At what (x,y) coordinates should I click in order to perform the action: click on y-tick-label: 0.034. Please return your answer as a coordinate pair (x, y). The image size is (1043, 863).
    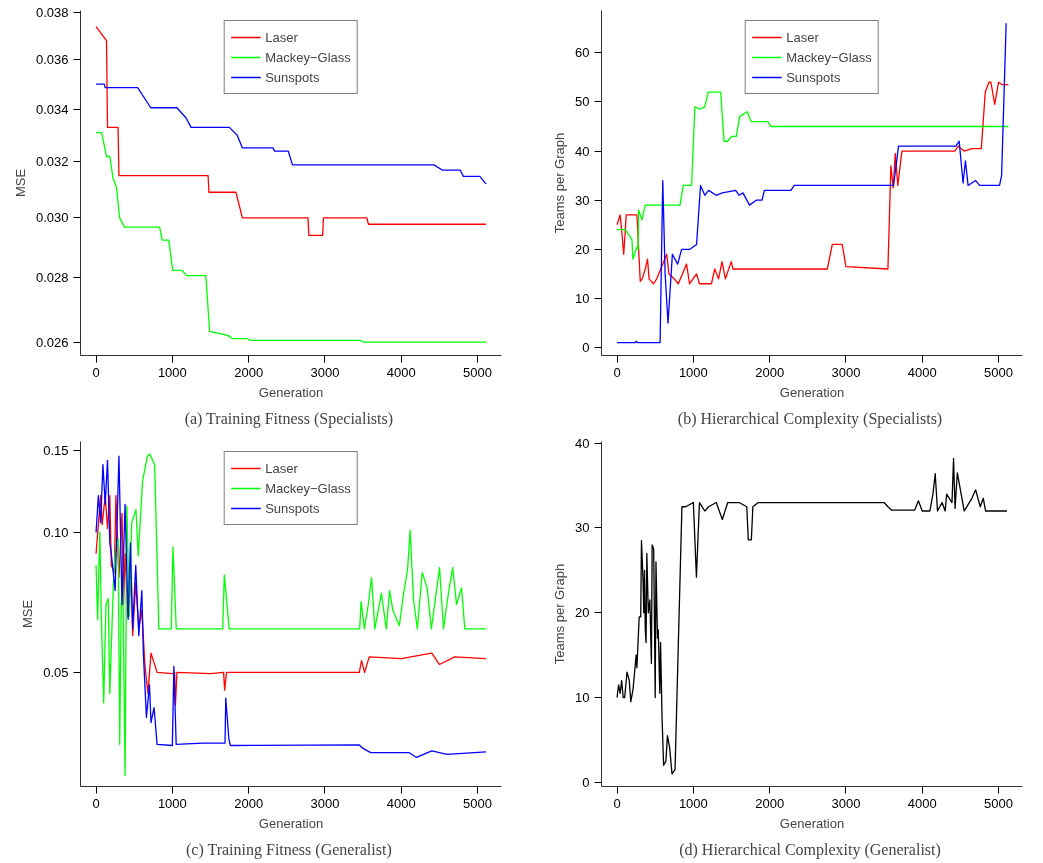
    Looking at the image, I should click on (52, 109).